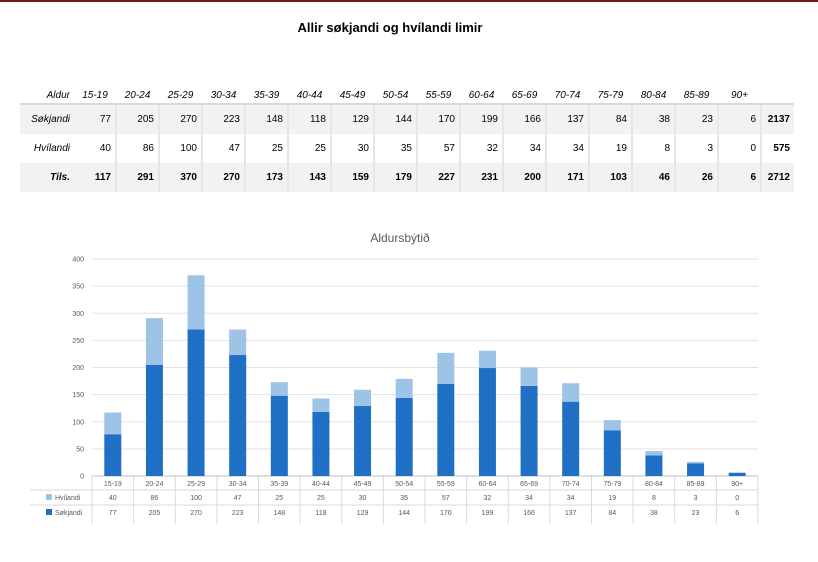  What do you see at coordinates (78, 422) in the screenshot?
I see `y-tick-label: 100` at bounding box center [78, 422].